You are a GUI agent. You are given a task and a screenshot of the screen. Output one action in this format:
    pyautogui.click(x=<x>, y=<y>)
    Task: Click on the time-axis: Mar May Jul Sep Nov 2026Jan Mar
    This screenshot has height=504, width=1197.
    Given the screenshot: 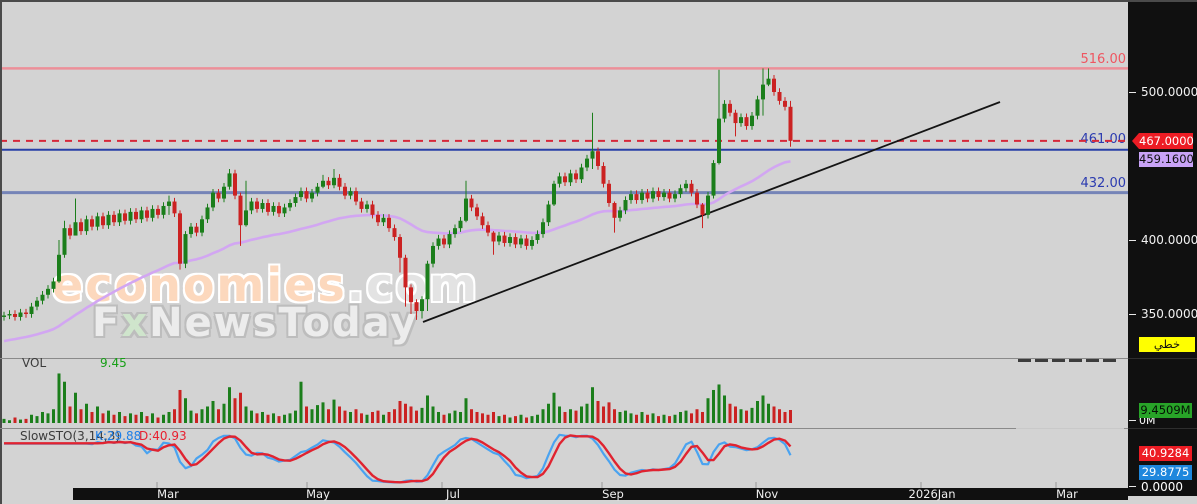 What is the action you would take?
    pyautogui.click(x=600, y=494)
    